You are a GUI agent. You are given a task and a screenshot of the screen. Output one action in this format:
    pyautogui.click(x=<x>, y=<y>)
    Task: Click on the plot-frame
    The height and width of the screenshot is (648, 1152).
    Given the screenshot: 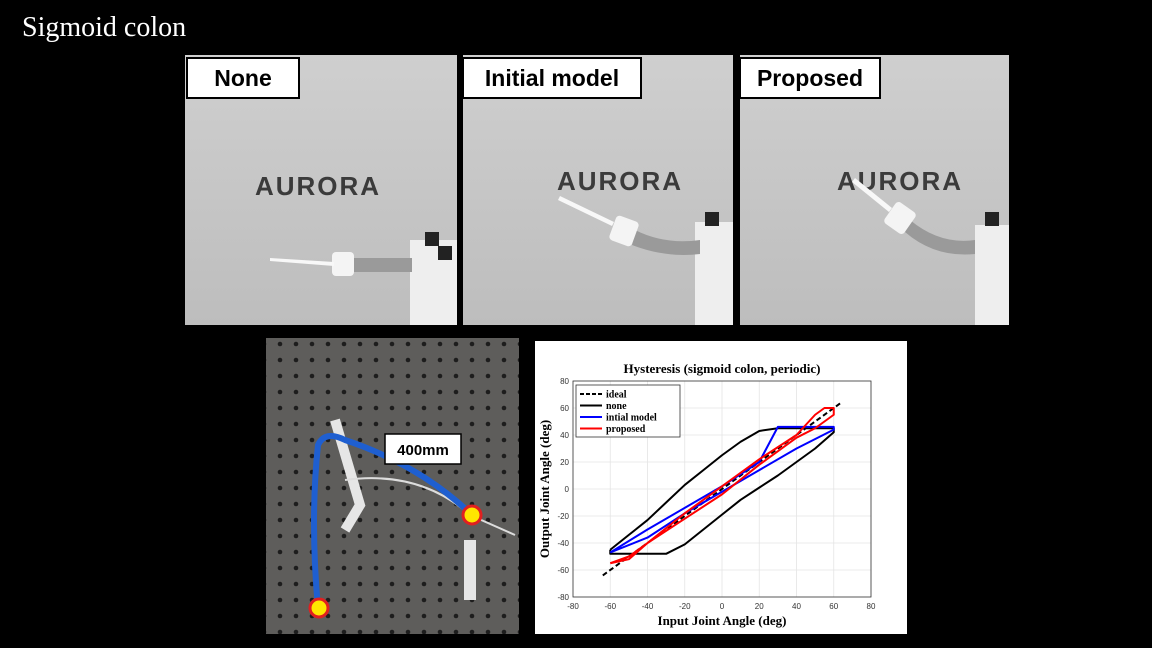 What is the action you would take?
    pyautogui.click(x=722, y=489)
    